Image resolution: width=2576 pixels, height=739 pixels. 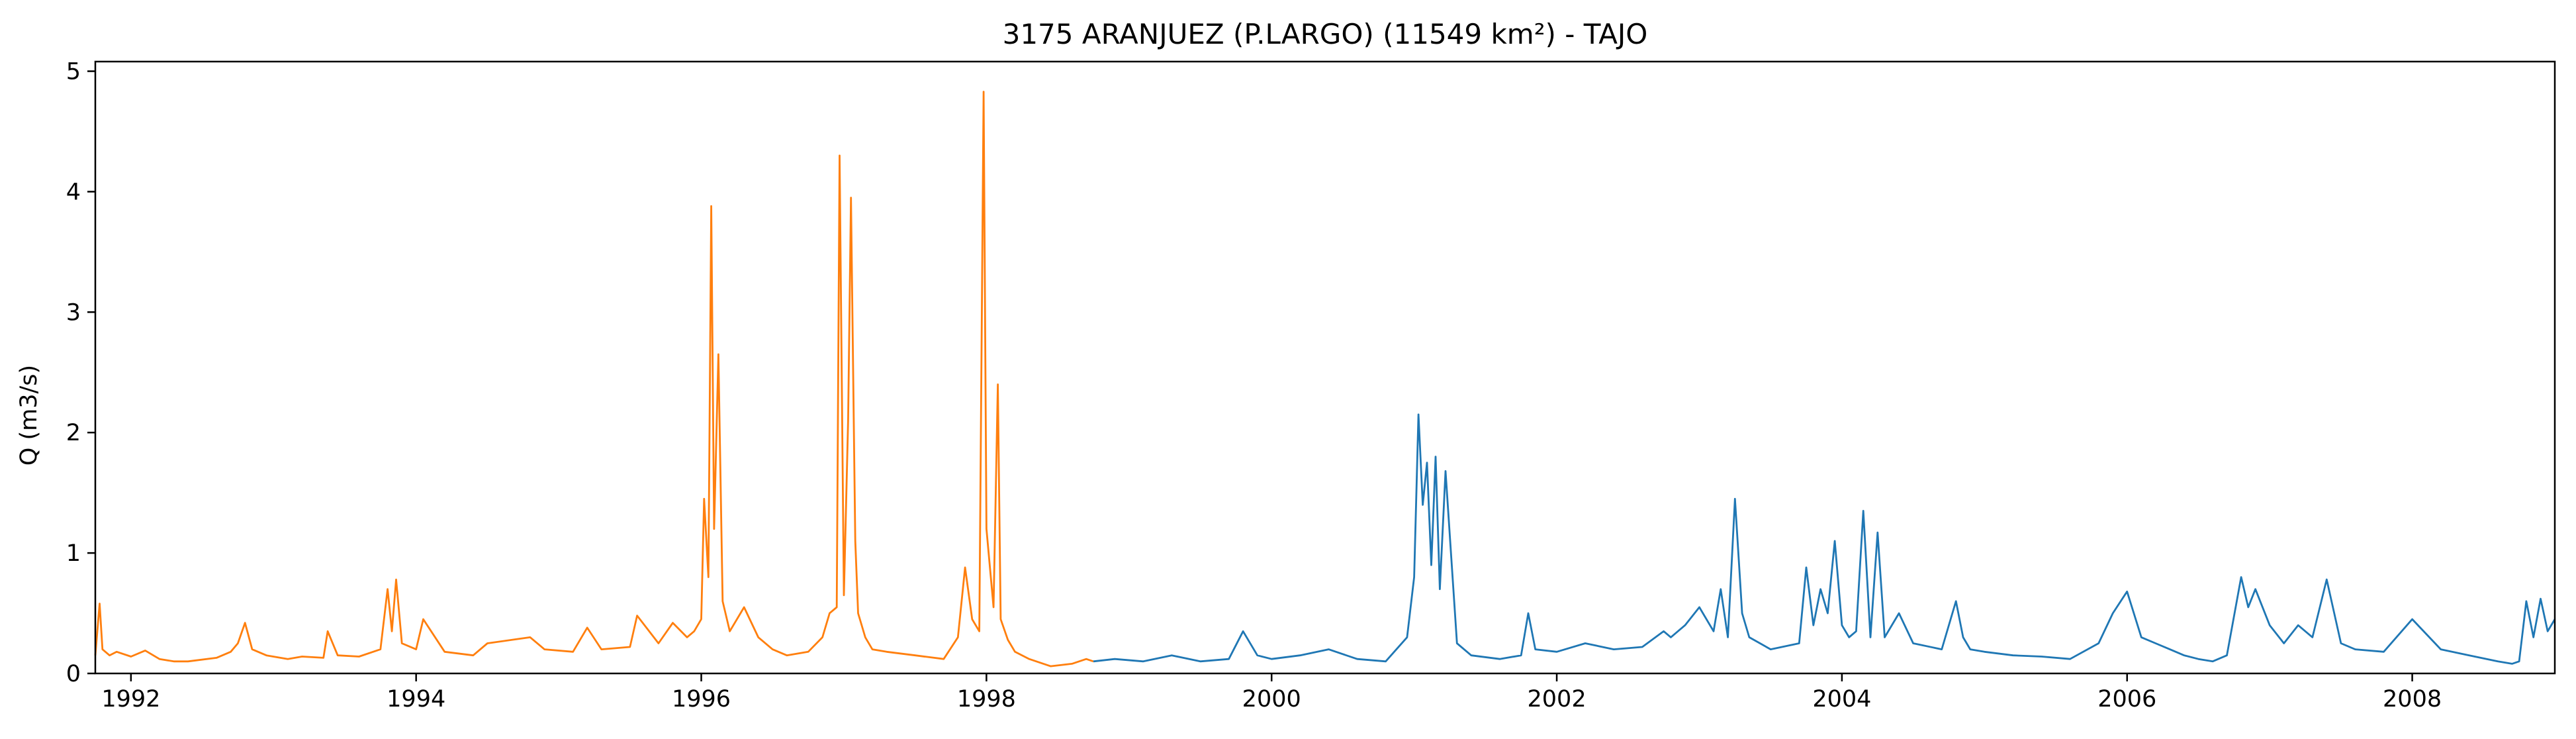 I want to click on y-axis-label: Q (m3/s), so click(x=29, y=415).